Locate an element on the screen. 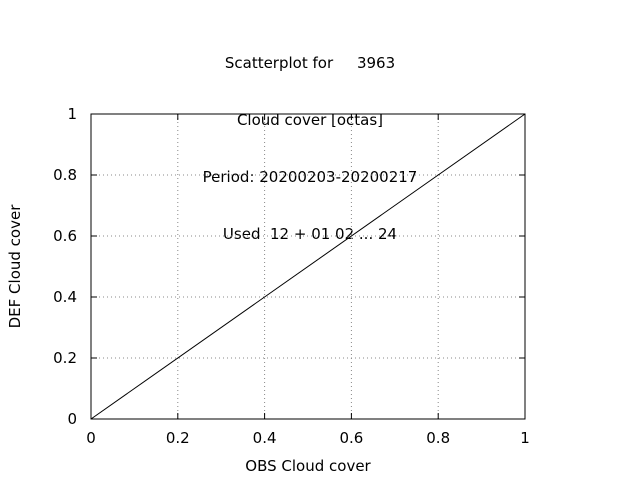  x-tick-label: 0 is located at coordinates (91, 438).